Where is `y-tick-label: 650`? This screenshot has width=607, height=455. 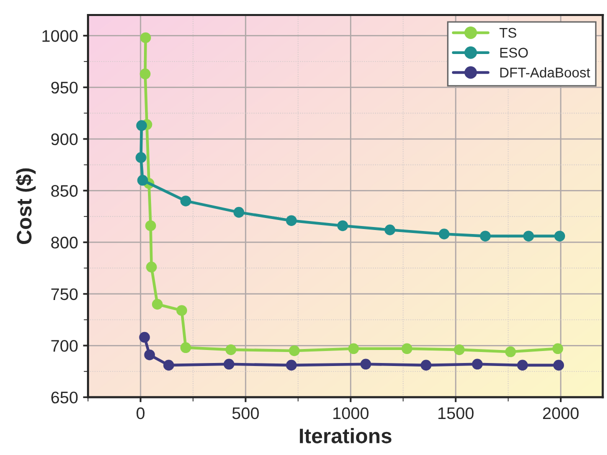
y-tick-label: 650 is located at coordinates (64, 398).